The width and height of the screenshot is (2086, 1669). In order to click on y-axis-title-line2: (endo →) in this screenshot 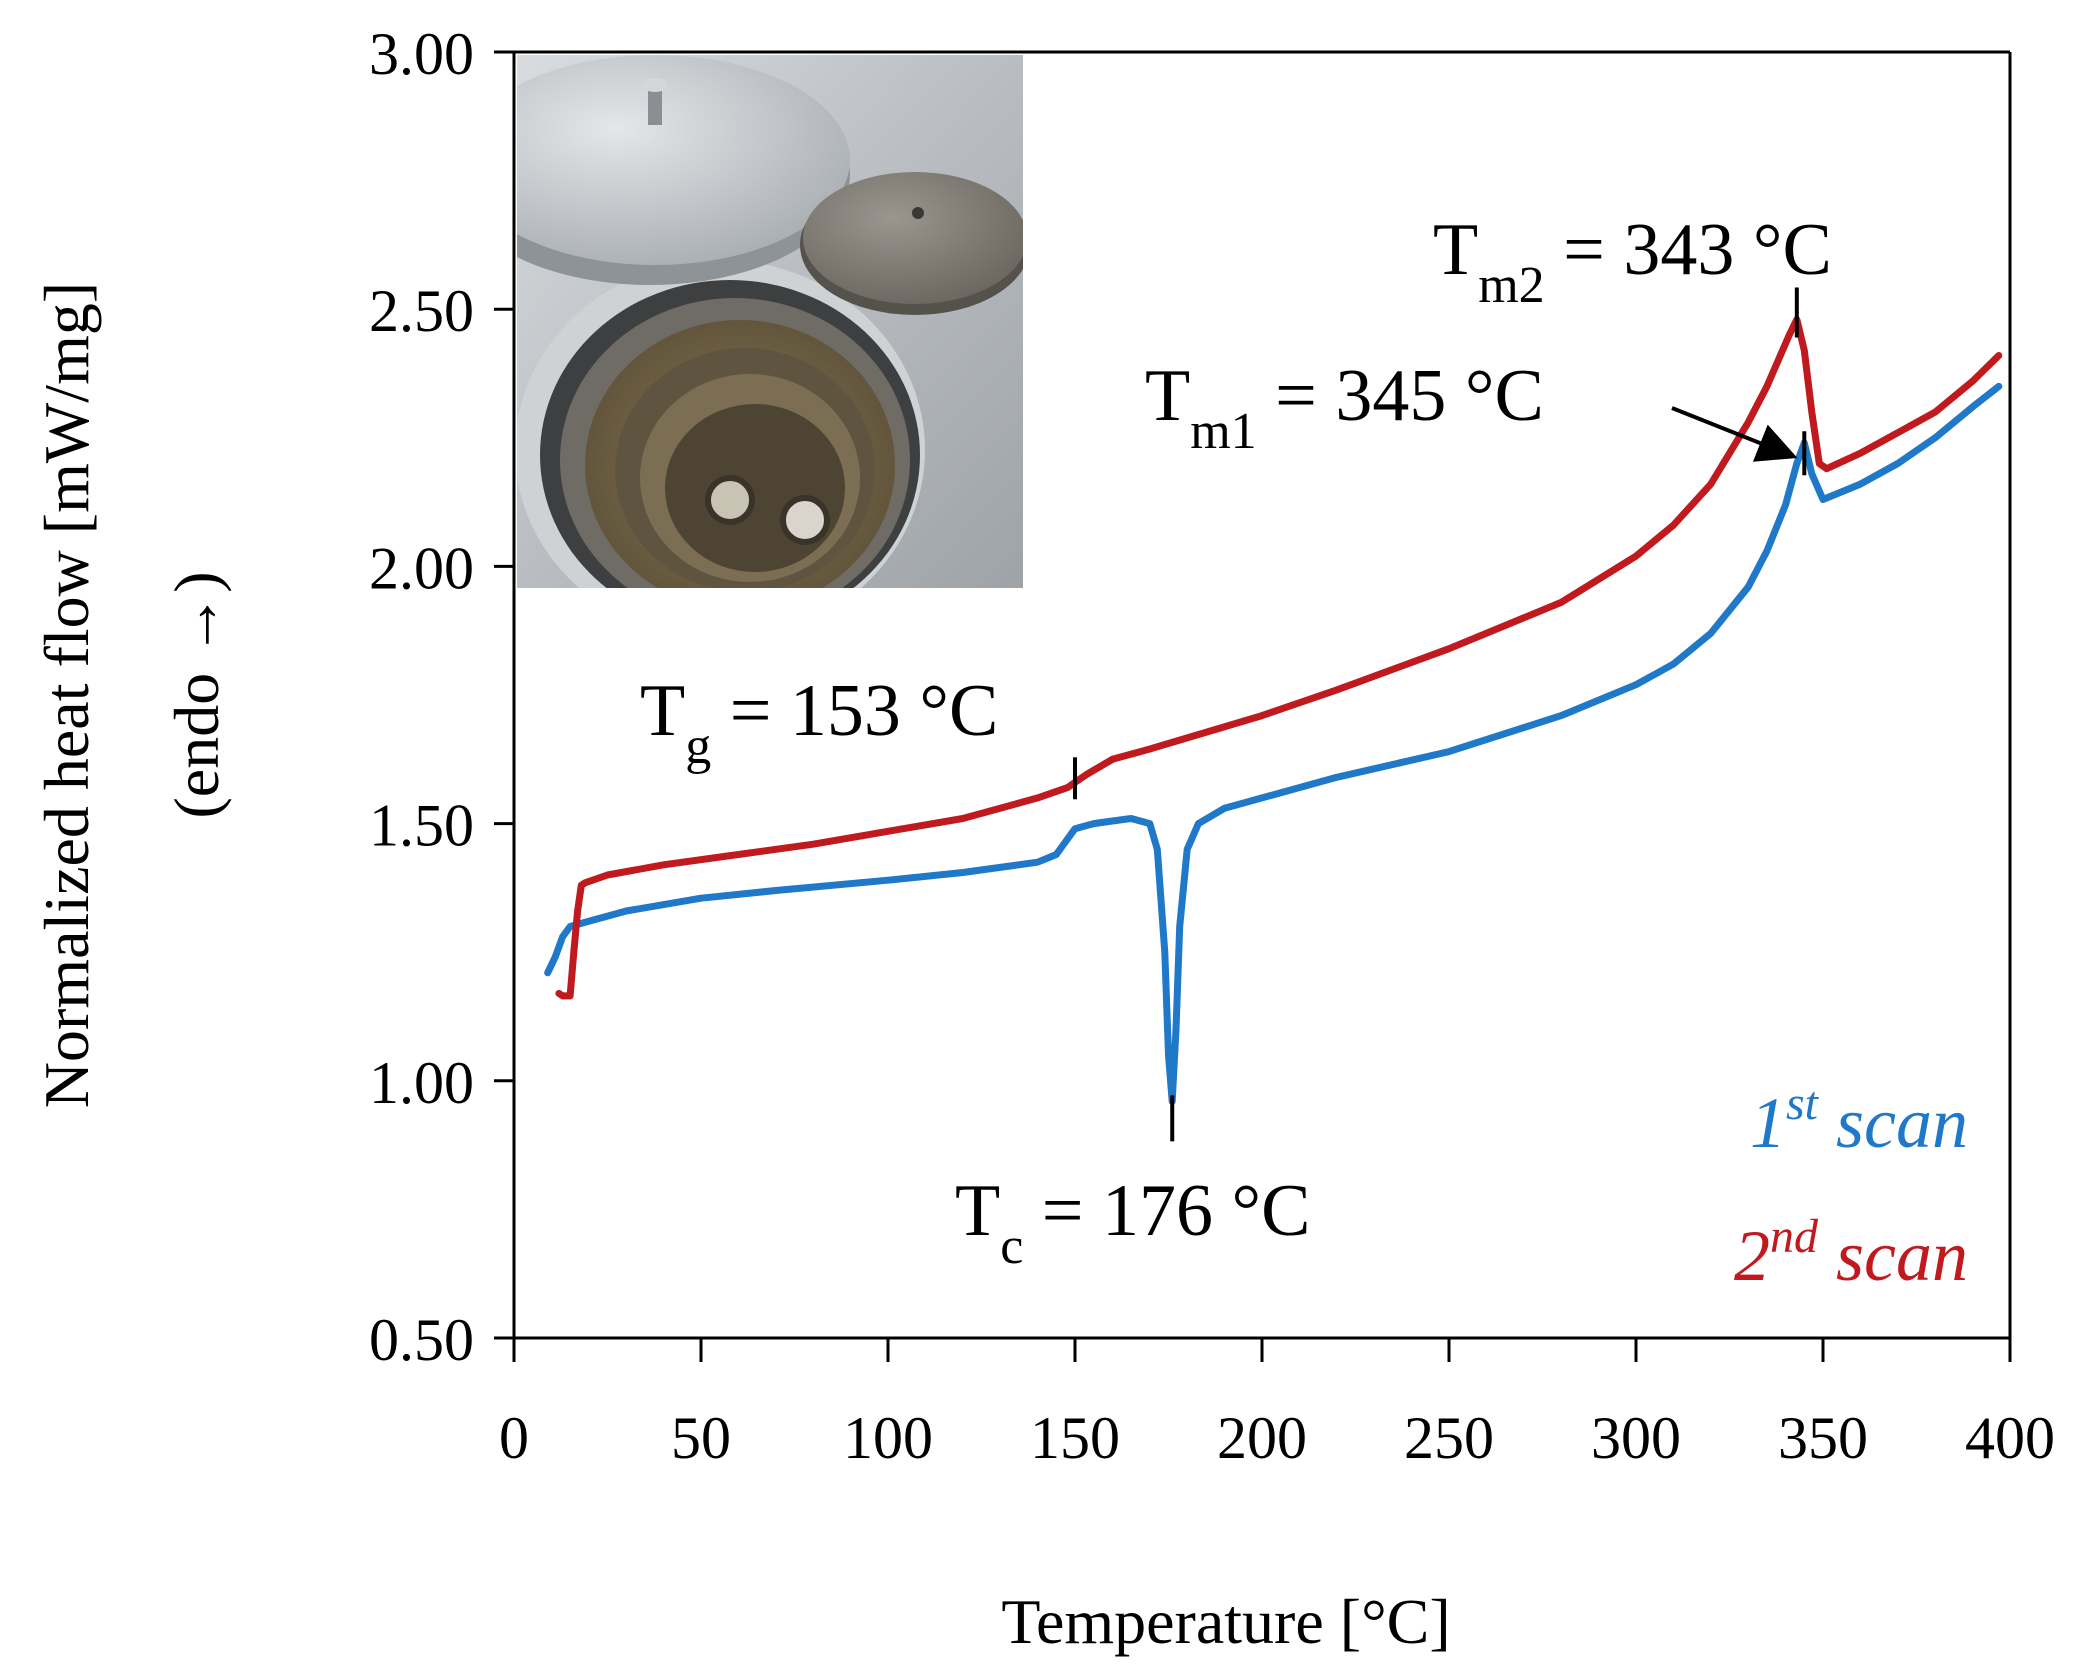, I will do `click(196, 694)`.